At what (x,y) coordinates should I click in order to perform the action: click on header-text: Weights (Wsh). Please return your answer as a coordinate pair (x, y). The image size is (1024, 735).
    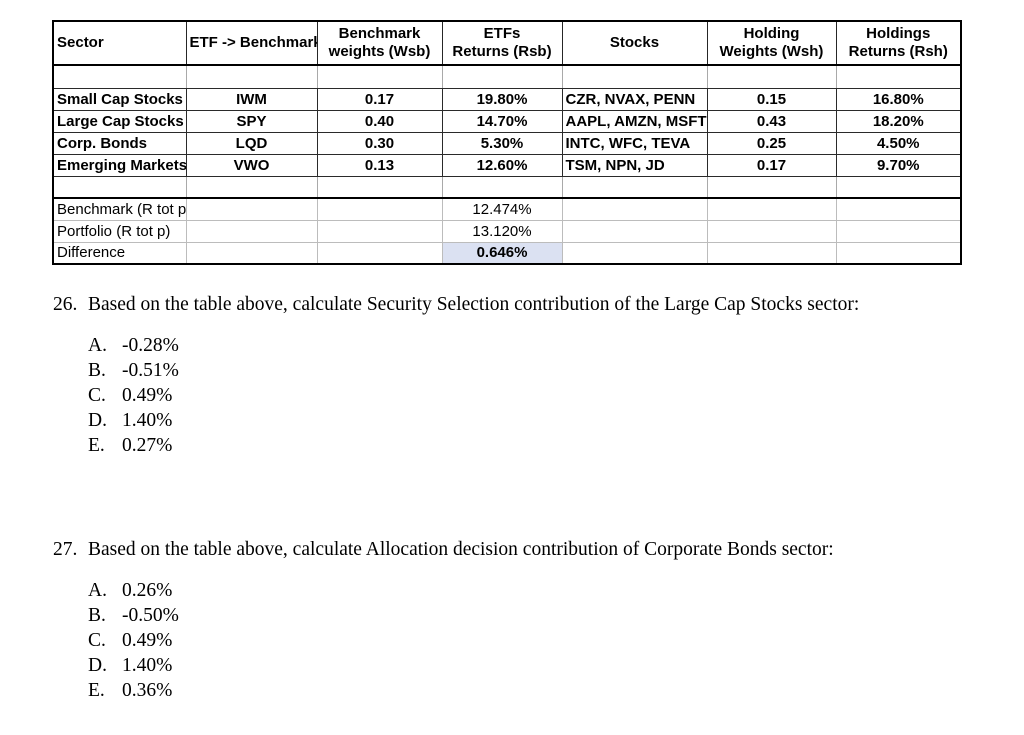
    Looking at the image, I should click on (771, 51).